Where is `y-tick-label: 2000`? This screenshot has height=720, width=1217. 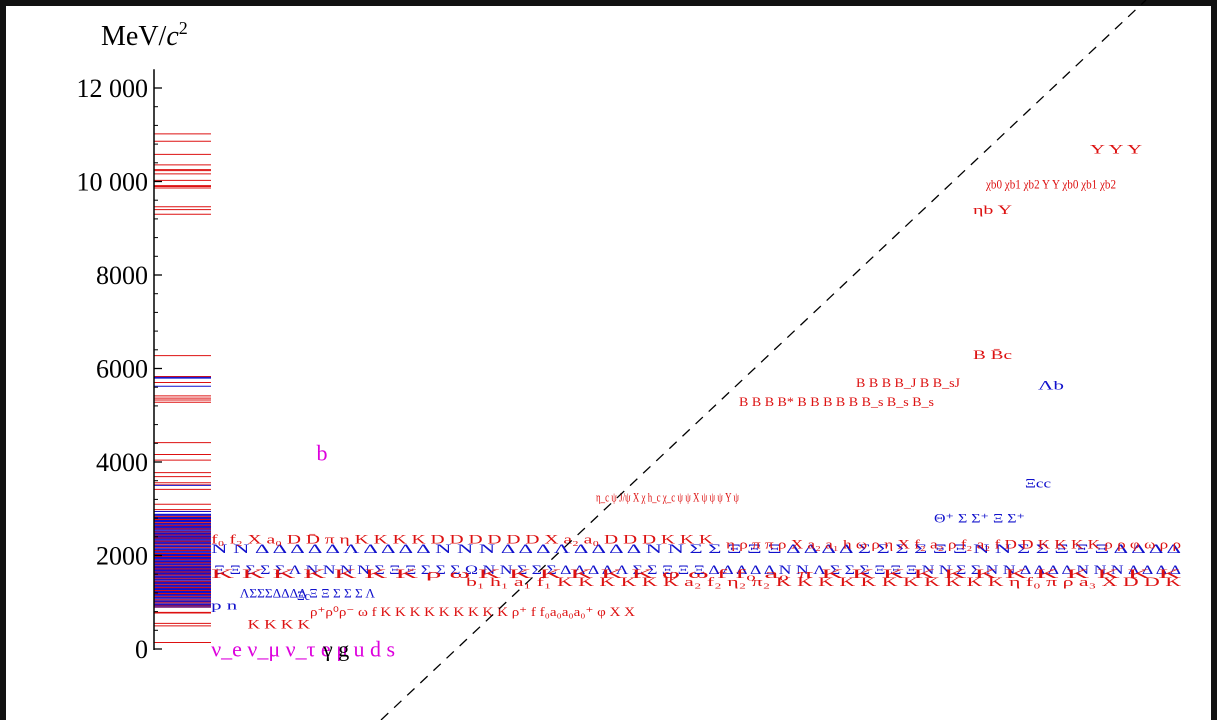 y-tick-label: 2000 is located at coordinates (122, 556).